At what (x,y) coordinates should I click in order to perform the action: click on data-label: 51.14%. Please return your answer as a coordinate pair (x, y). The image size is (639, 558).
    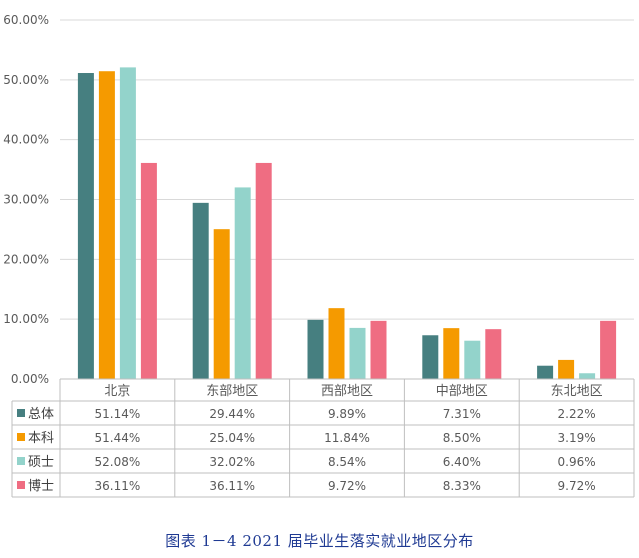
    Looking at the image, I should click on (118, 414).